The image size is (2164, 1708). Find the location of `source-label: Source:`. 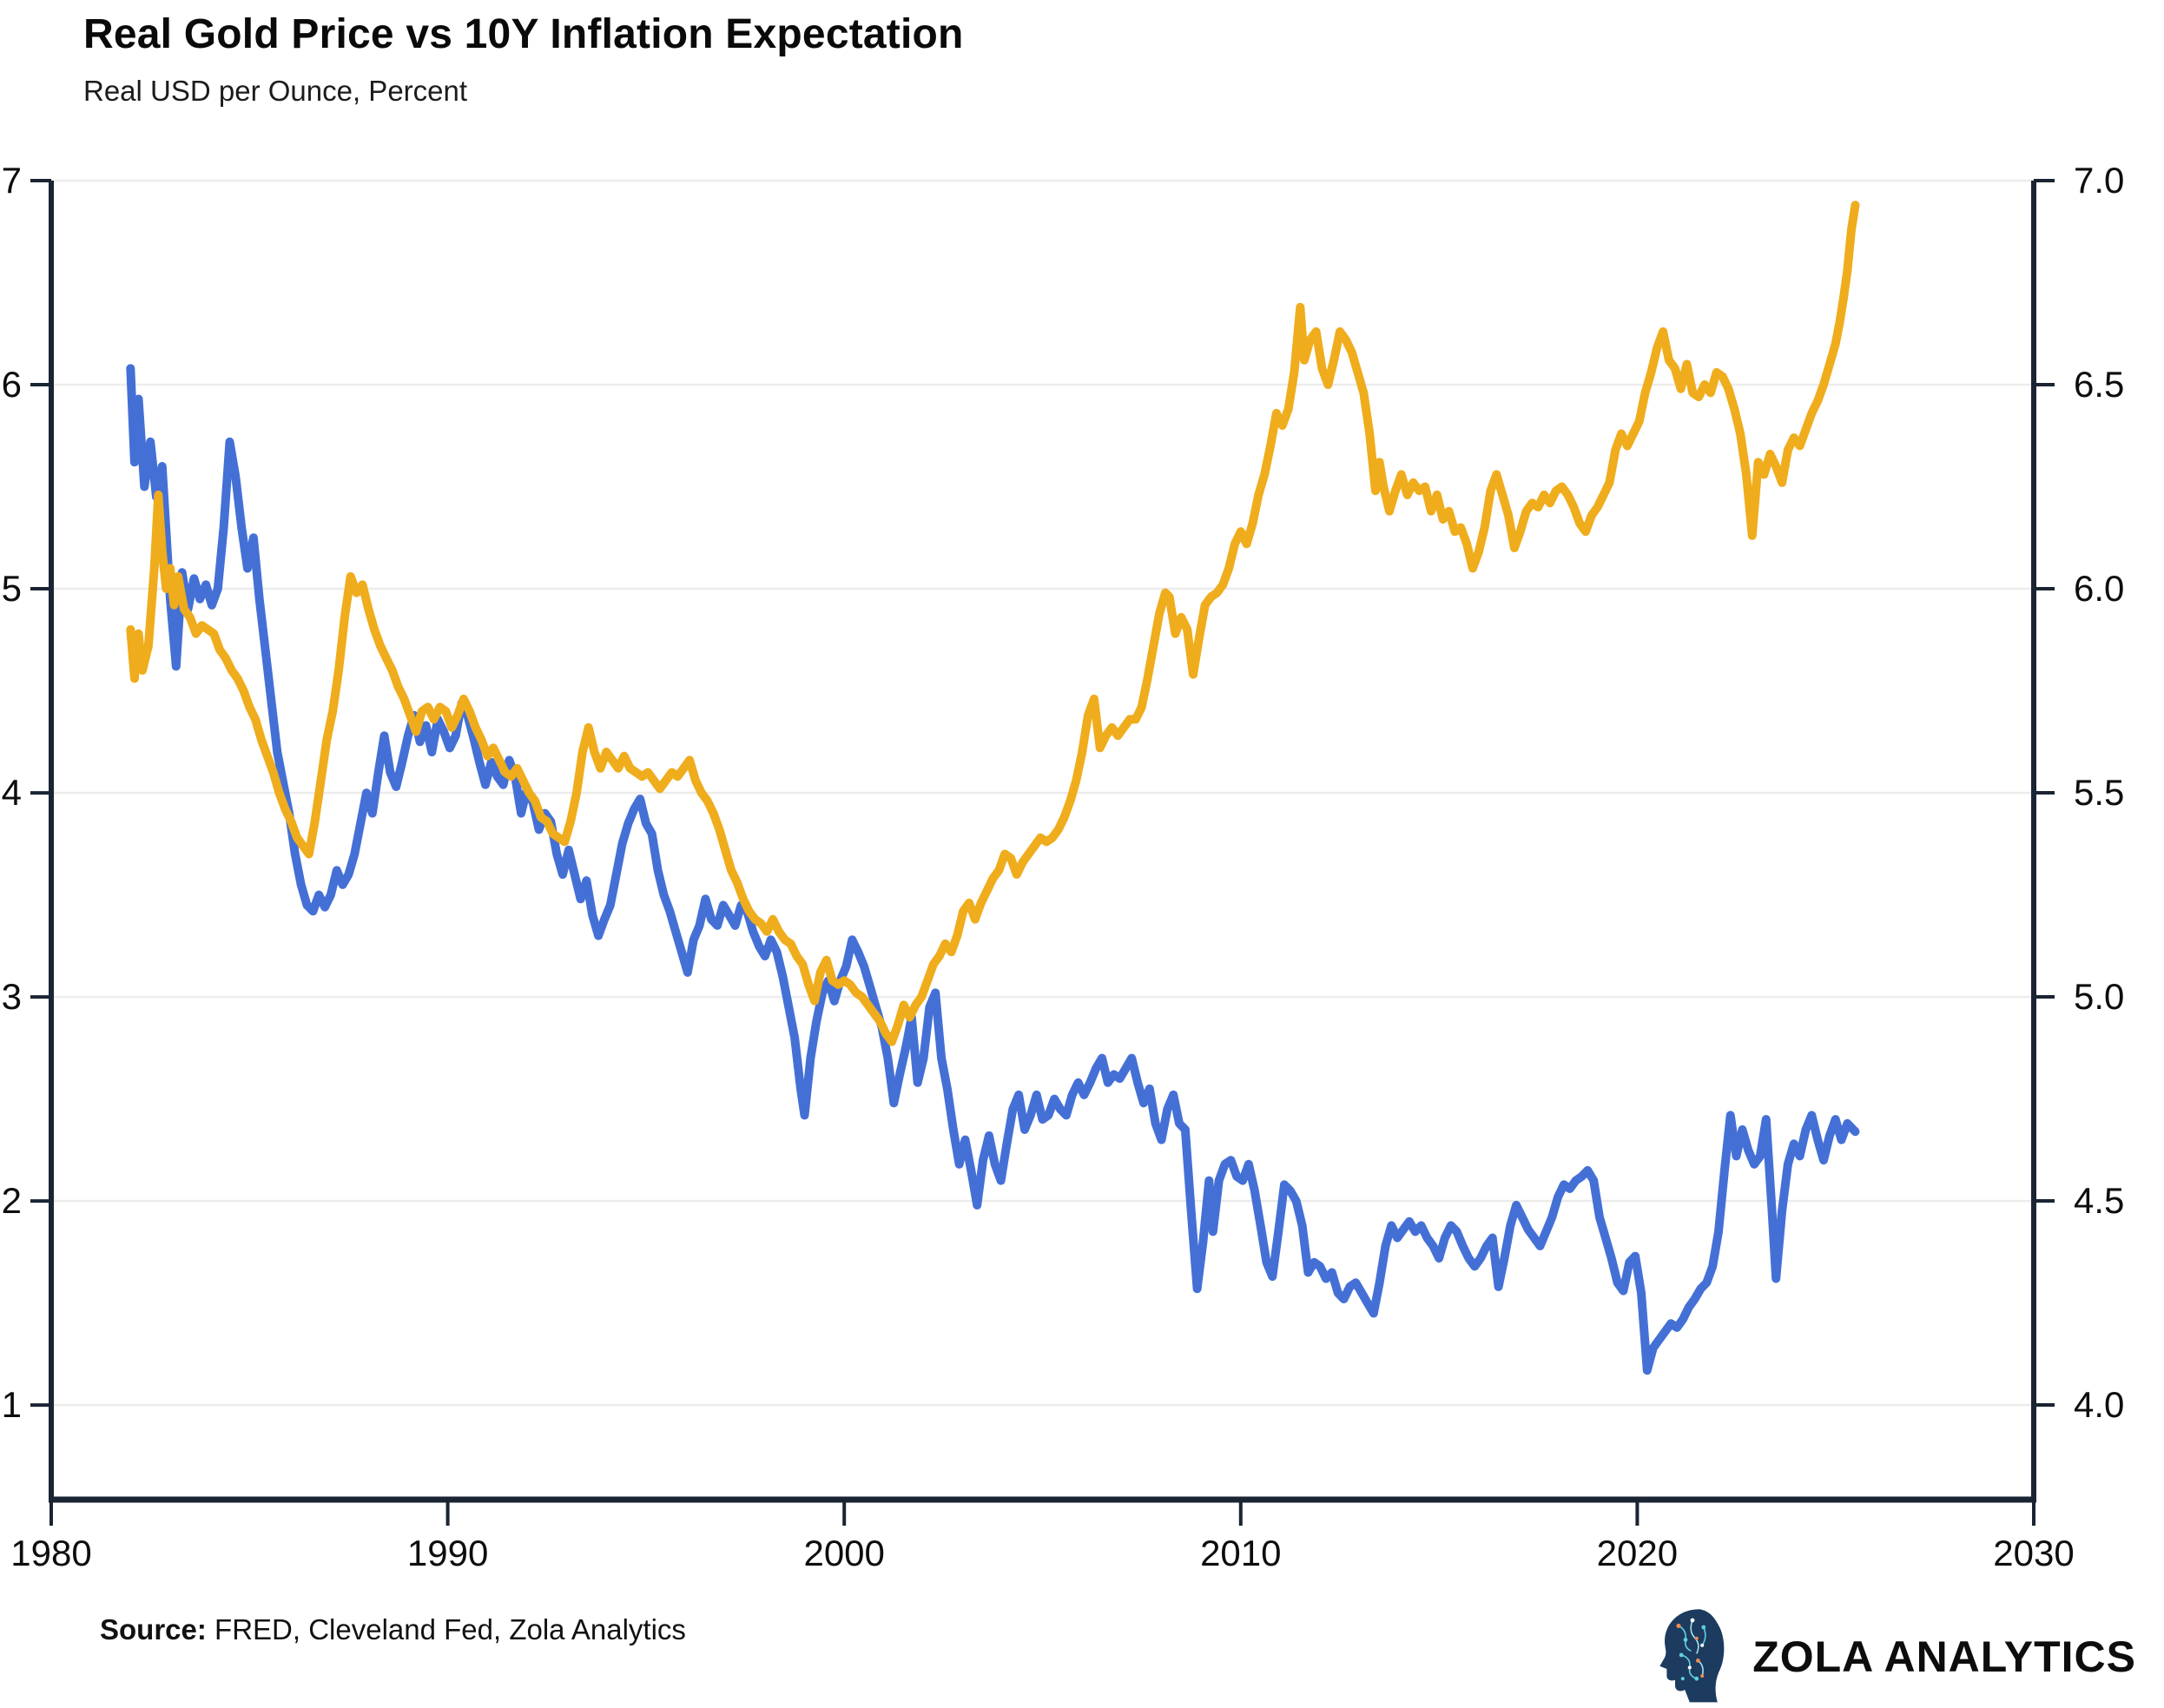

source-label: Source: is located at coordinates (153, 1629).